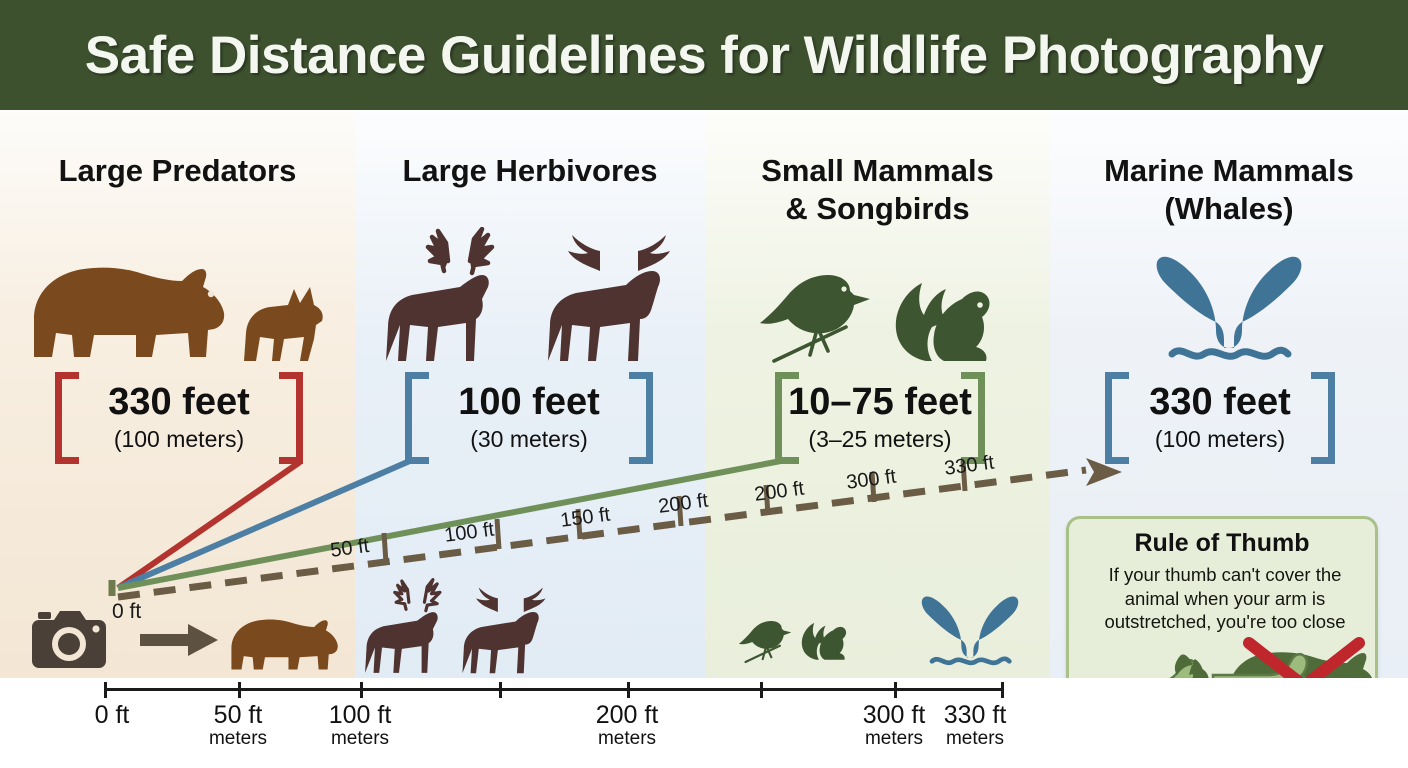  I want to click on distance-values: 100 feet (30 meters), so click(529, 418).